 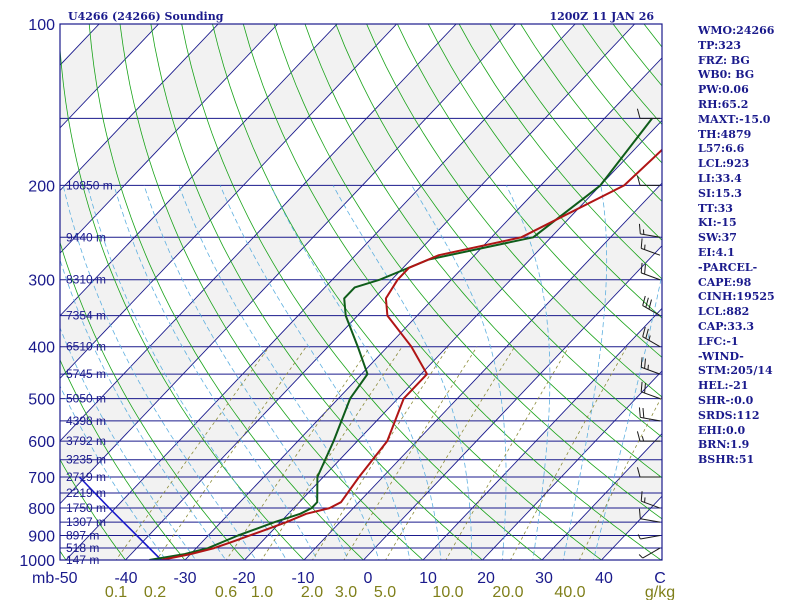 What do you see at coordinates (226, 592) in the screenshot?
I see `mixing-ratio-label: 0.6` at bounding box center [226, 592].